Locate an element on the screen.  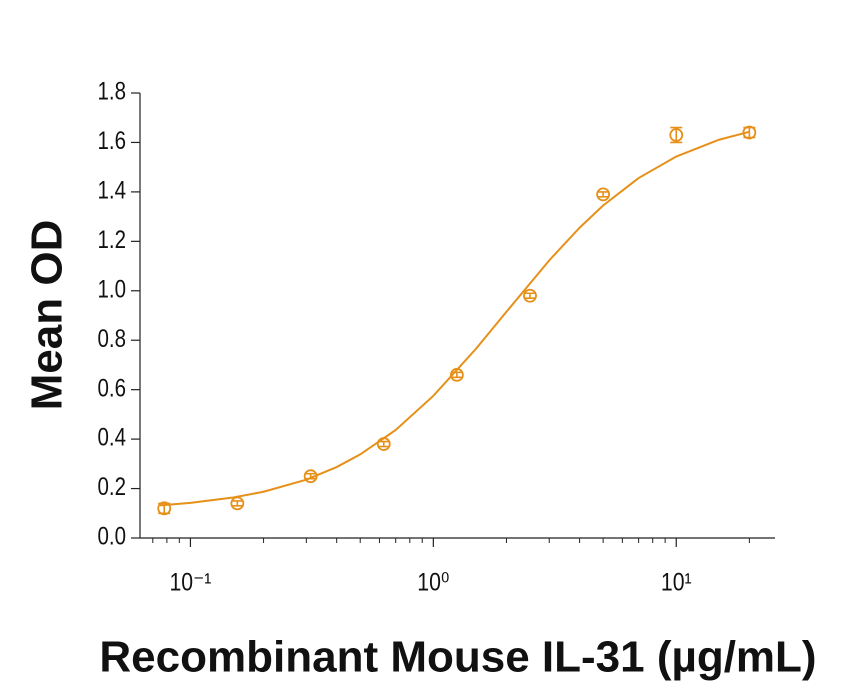
x-tick-label: 10¹ is located at coordinates (676, 582).